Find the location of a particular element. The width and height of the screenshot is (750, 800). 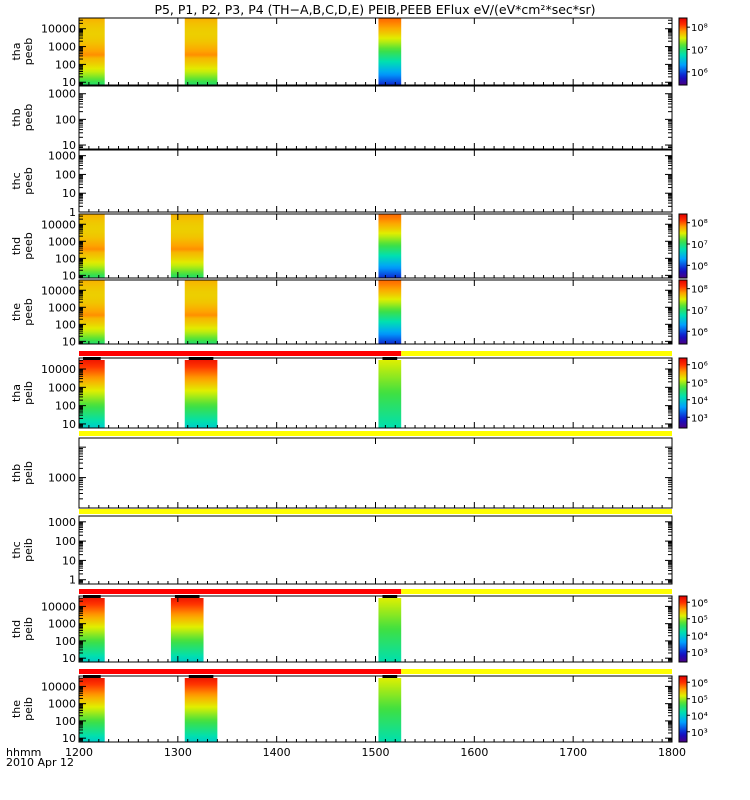

panel-thc-peib: 1 10 100 1000 thc peib is located at coordinates (341, 548).